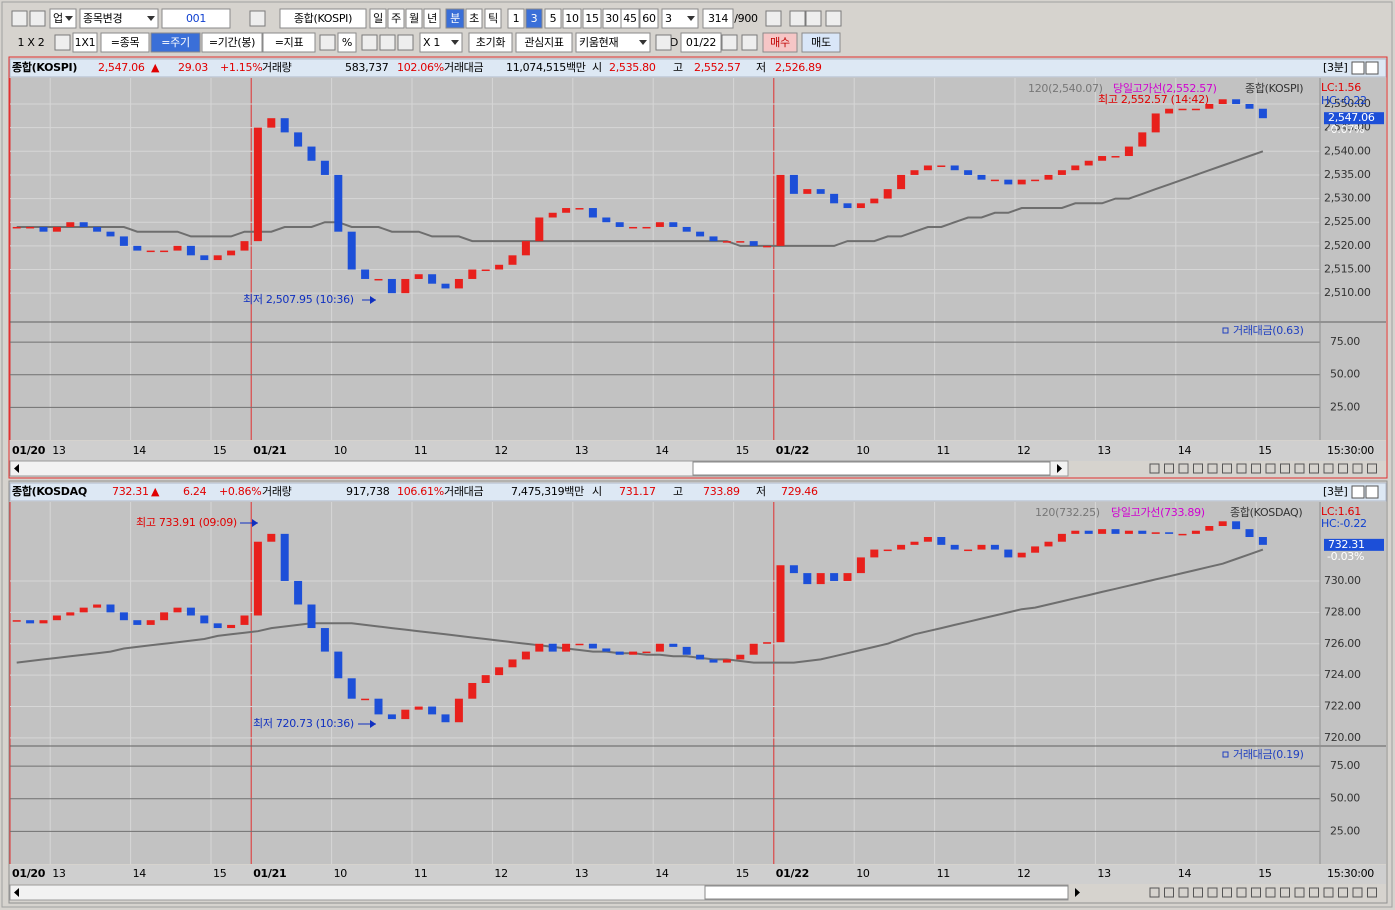 The image size is (1395, 910). What do you see at coordinates (746, 18) in the screenshot?
I see `toolbar-label: /900` at bounding box center [746, 18].